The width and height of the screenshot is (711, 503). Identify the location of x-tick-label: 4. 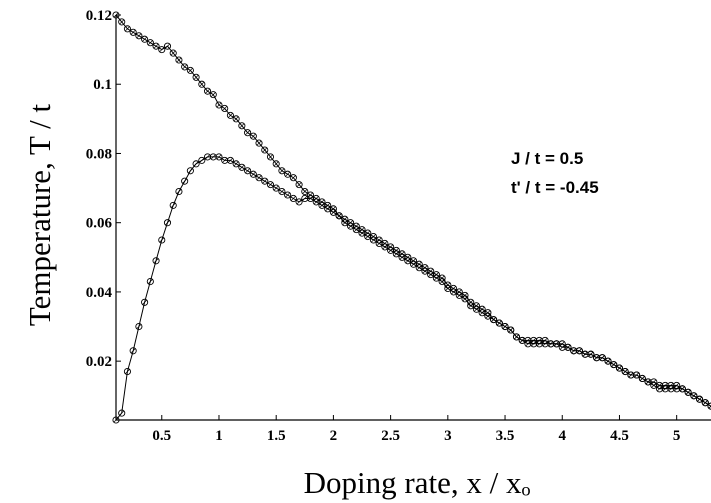
(563, 436).